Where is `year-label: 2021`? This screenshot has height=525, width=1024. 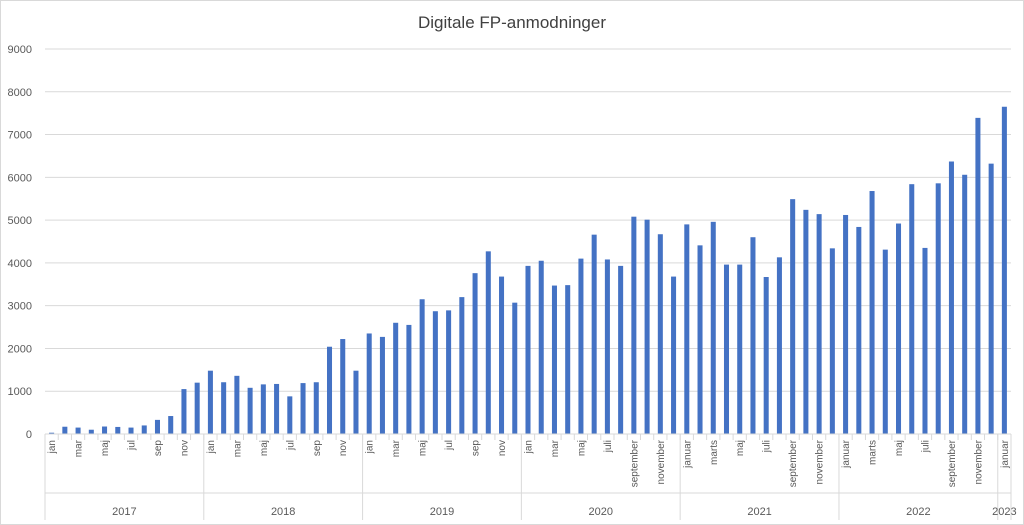 year-label: 2021 is located at coordinates (759, 512).